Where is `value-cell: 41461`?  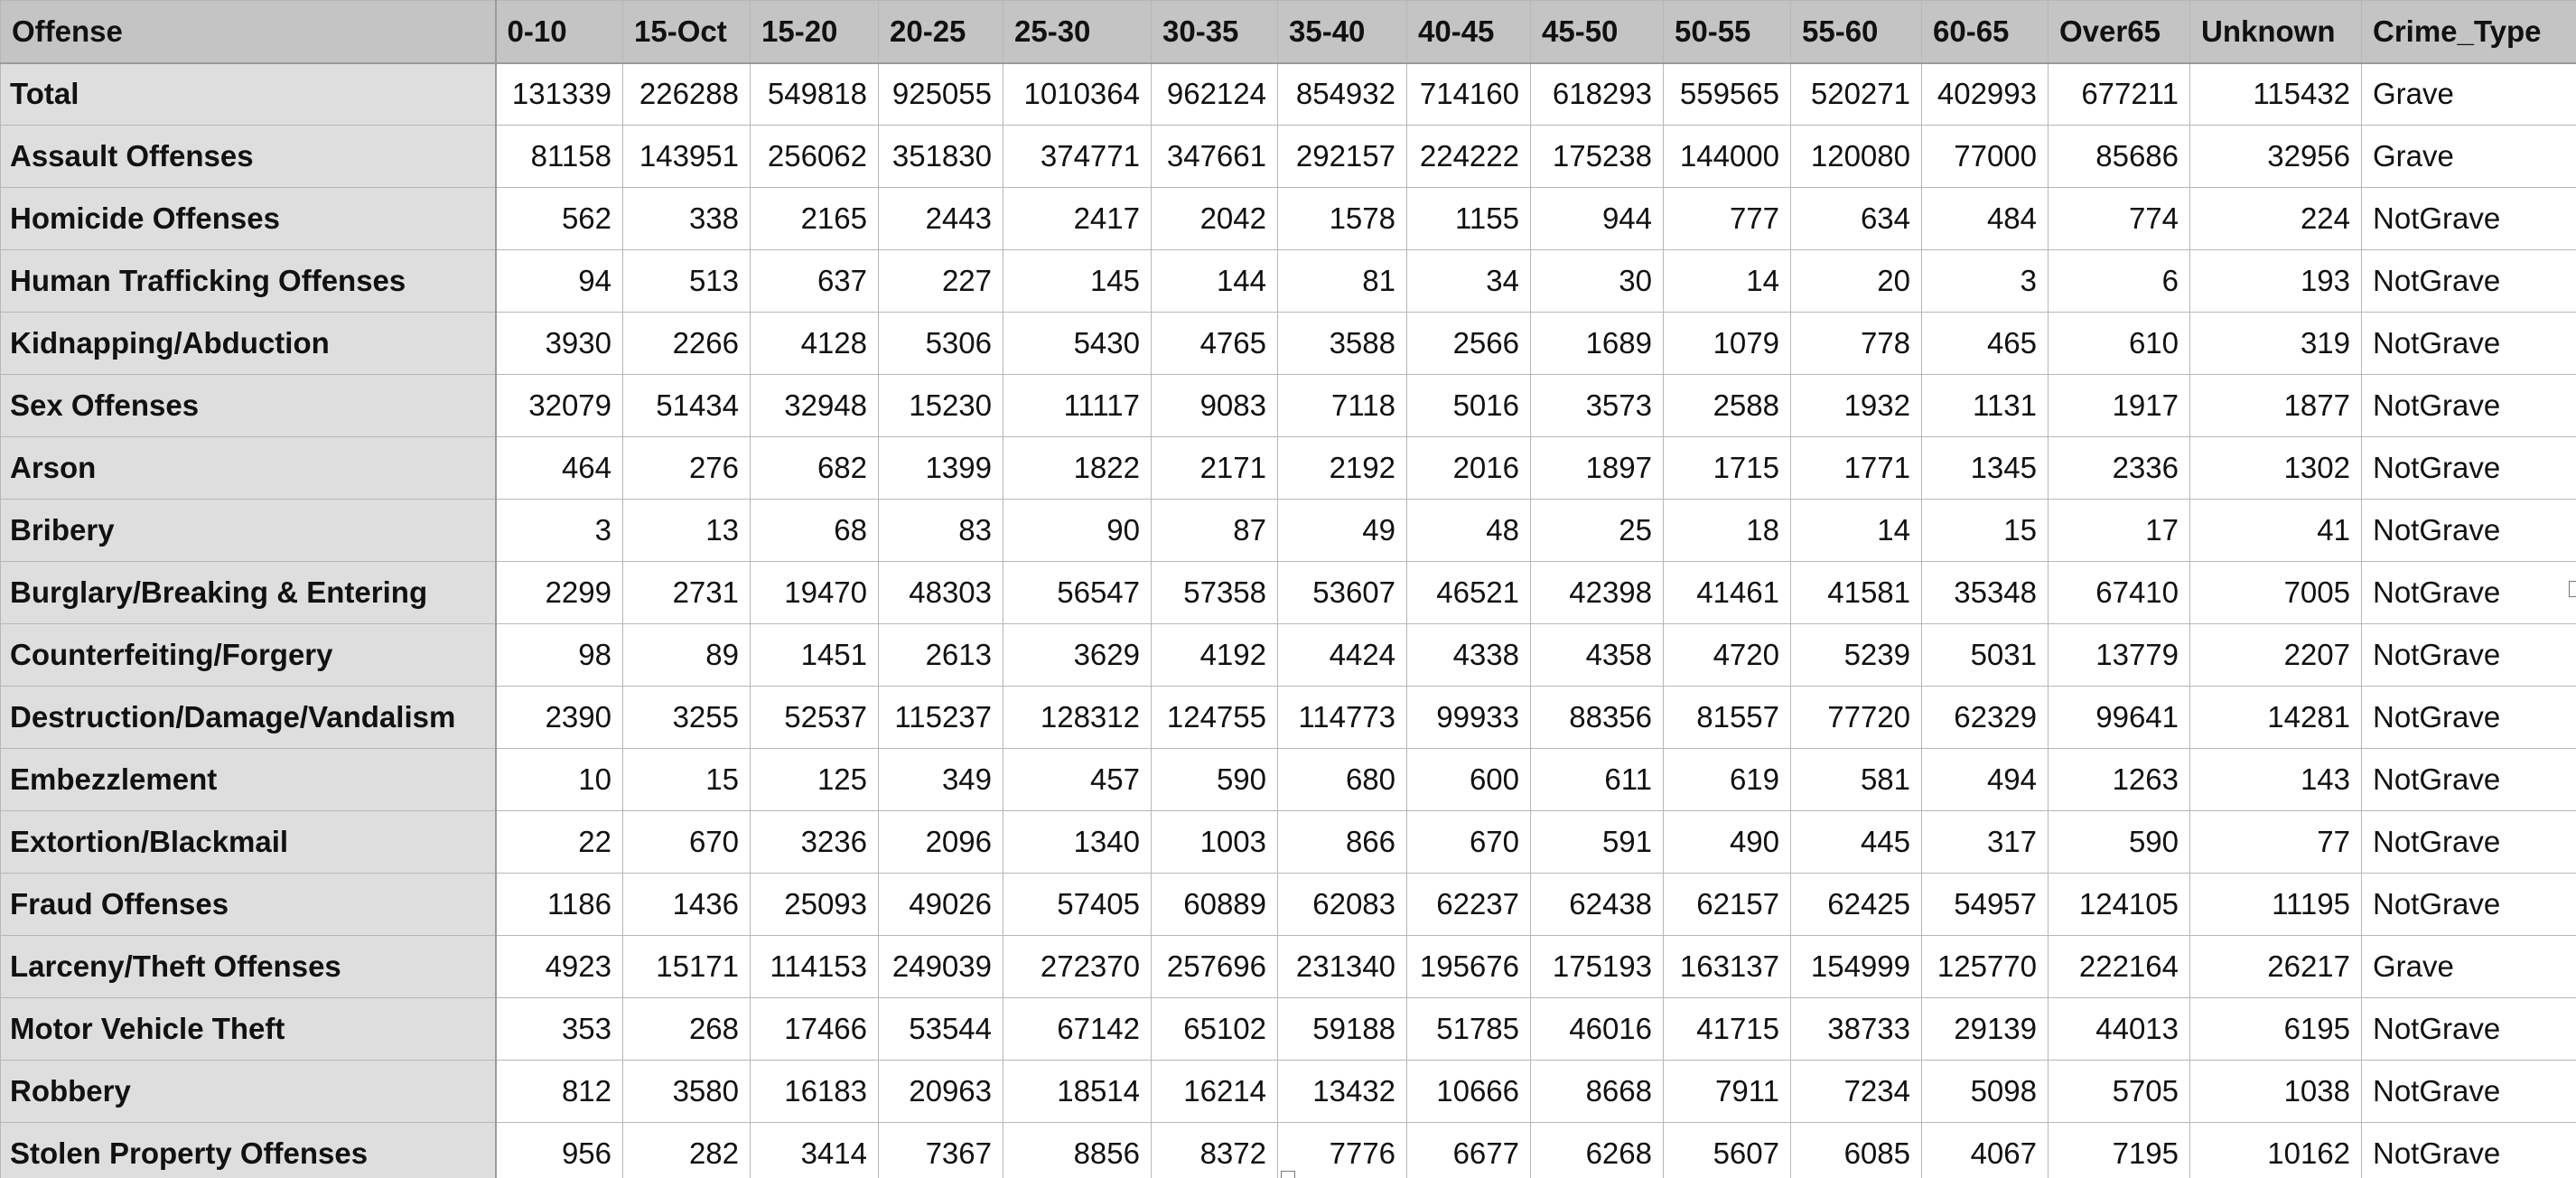 value-cell: 41461 is located at coordinates (1727, 592).